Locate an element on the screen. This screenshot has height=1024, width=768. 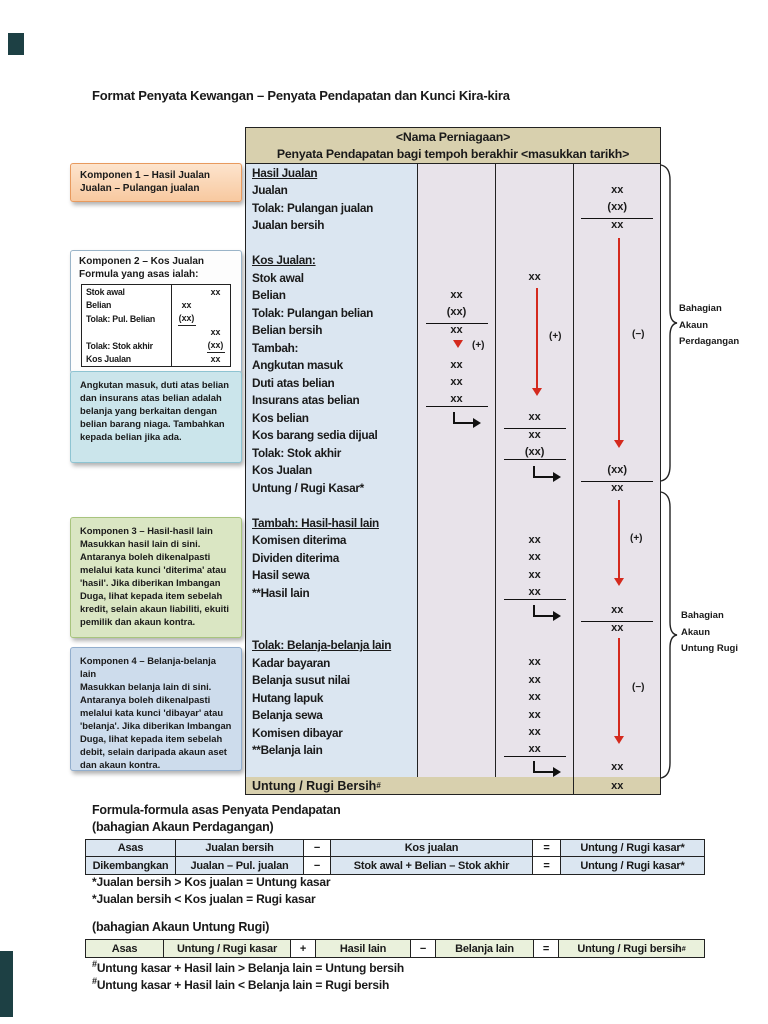
carry-arrow-kos-belian is located at coordinates (467, 420).